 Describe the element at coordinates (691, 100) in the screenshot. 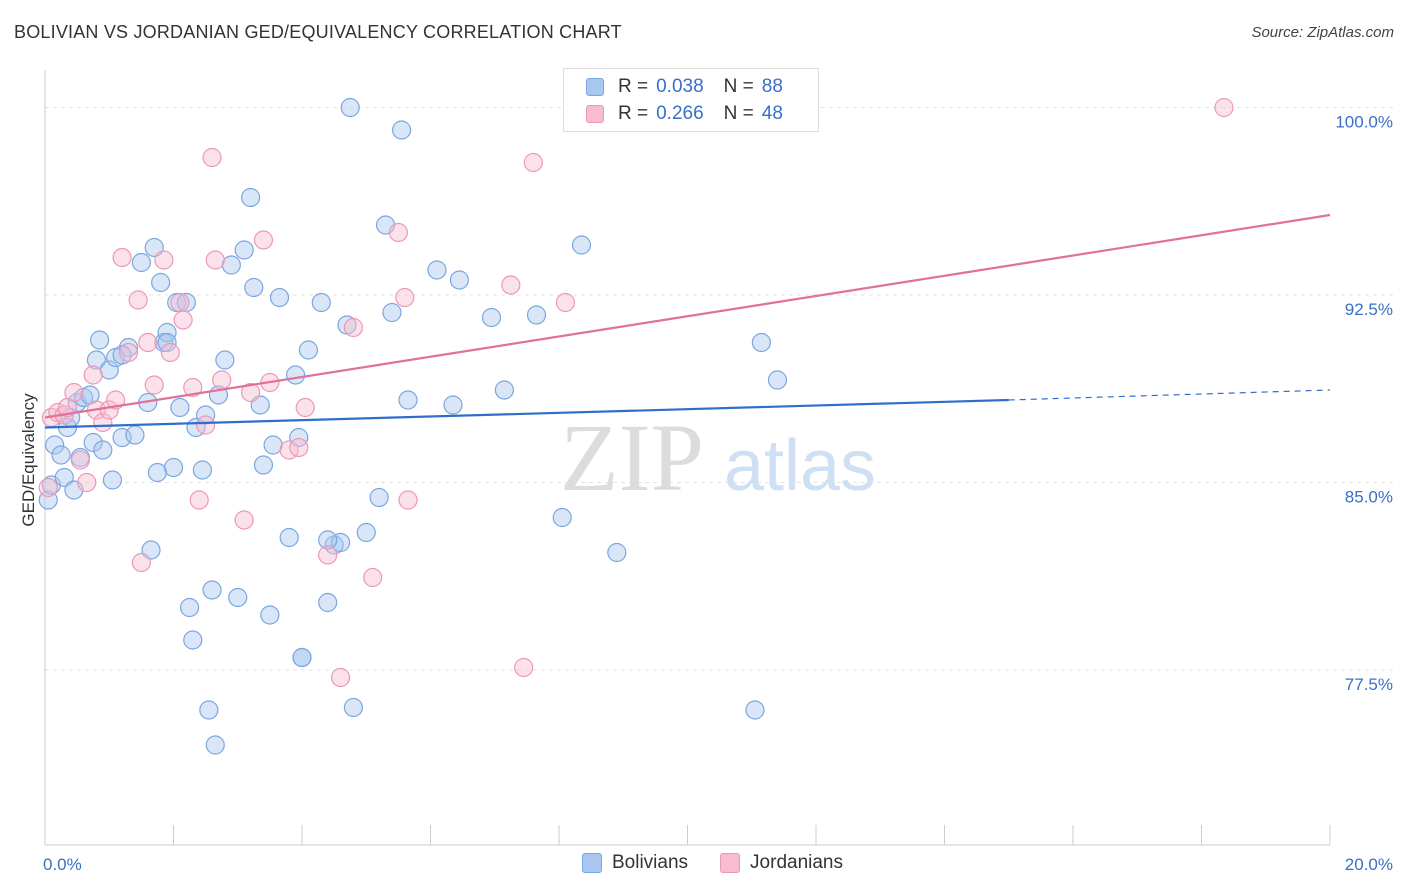

I see `correlation-legend: R = 0.038 N = 88 R = 0.266 N = 48` at that location.